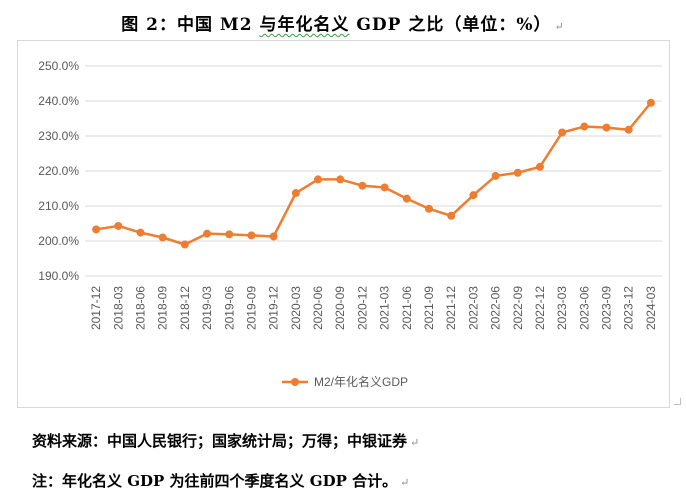 The image size is (686, 503). I want to click on x-tick-label: 2022-09, so click(518, 308).